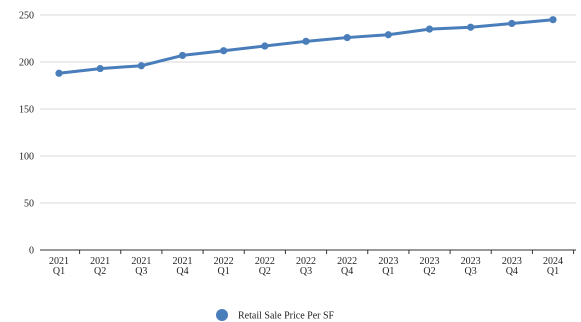  Describe the element at coordinates (183, 266) in the screenshot. I see `x-tick-label: 2021 Q4` at that location.